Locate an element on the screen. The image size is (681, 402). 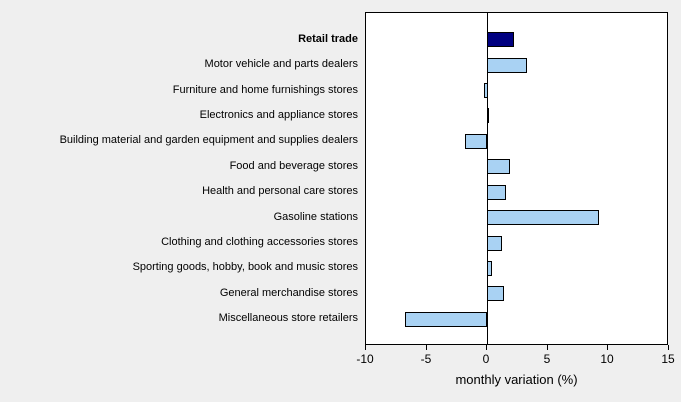
tick-label: -10 is located at coordinates (365, 359).